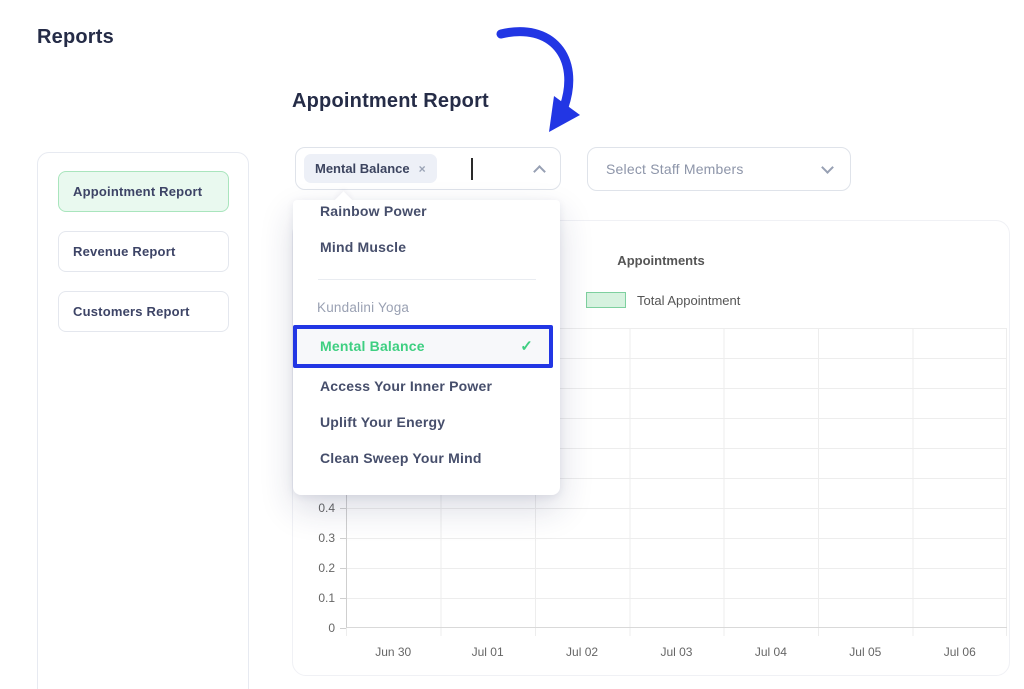  What do you see at coordinates (326, 538) in the screenshot?
I see `y-tick-label: 0.3` at bounding box center [326, 538].